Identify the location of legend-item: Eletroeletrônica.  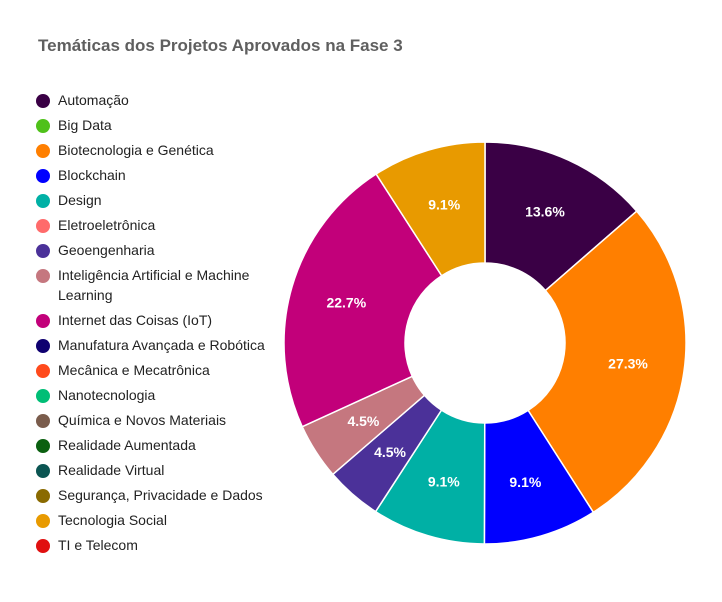
(152, 225).